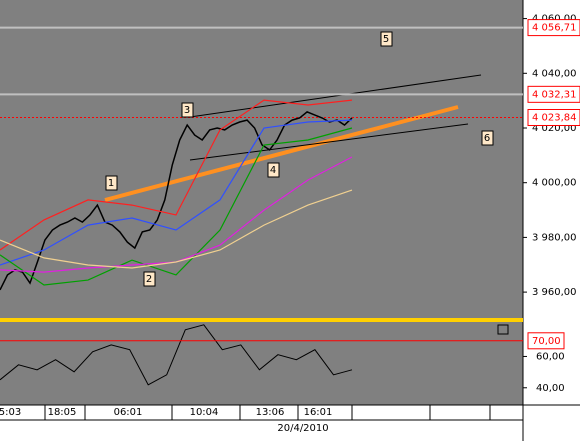 The height and width of the screenshot is (441, 580). Describe the element at coordinates (554, 128) in the screenshot. I see `y-tick-label: 4 020,00` at that location.